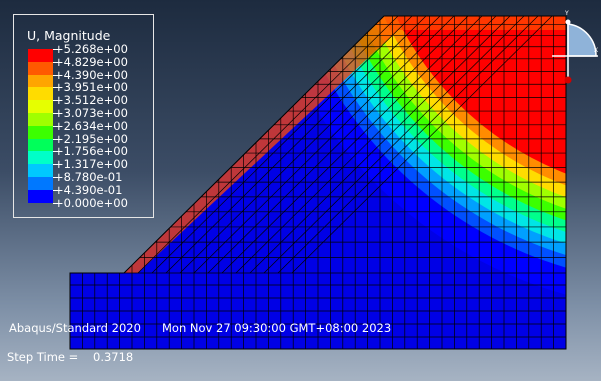 The width and height of the screenshot is (601, 381). What do you see at coordinates (88, 189) in the screenshot?
I see `legend-value: +4.390e-01` at bounding box center [88, 189].